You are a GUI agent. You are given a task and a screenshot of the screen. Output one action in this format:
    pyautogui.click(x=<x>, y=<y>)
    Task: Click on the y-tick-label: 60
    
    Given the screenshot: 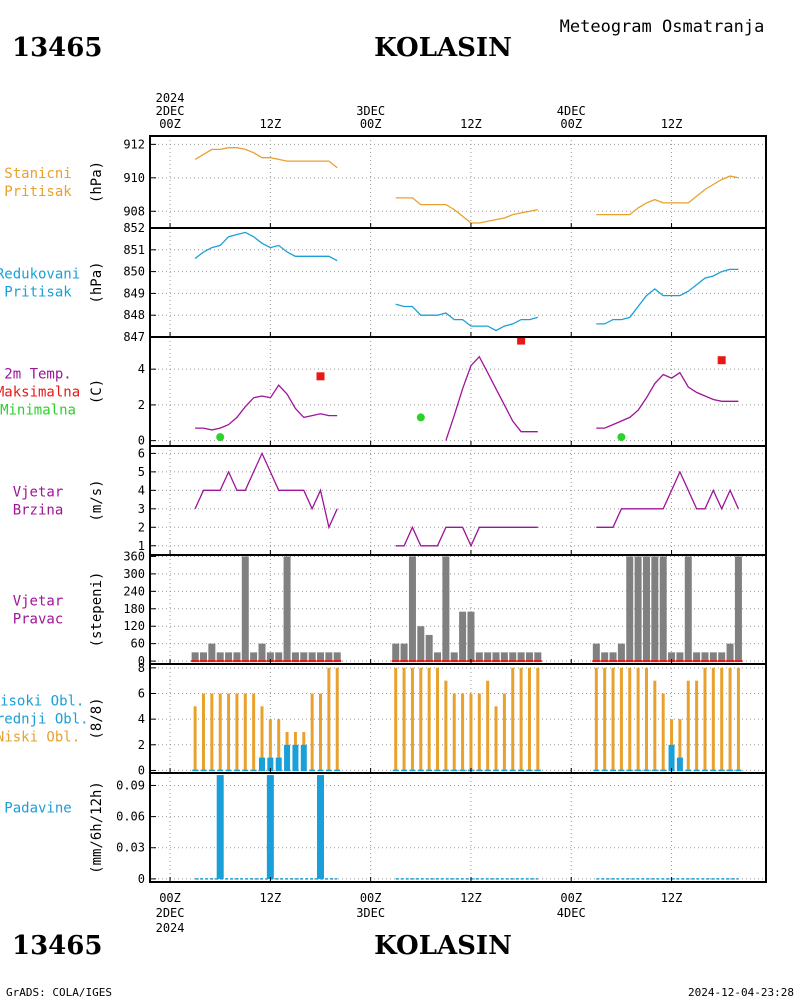 What is the action you would take?
    pyautogui.click(x=138, y=644)
    